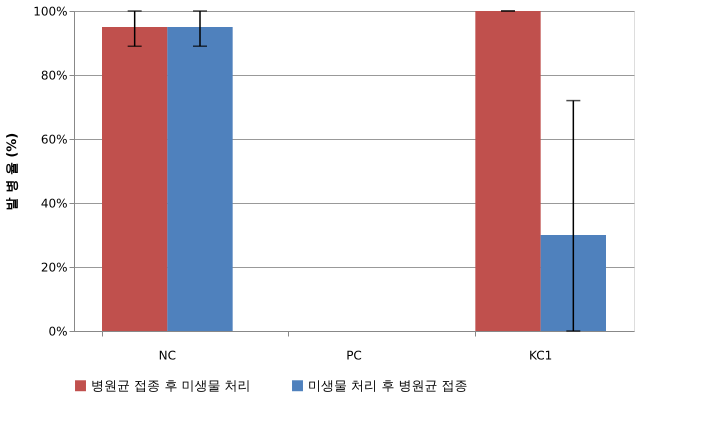 The width and height of the screenshot is (706, 439). What do you see at coordinates (171, 386) in the screenshot?
I see `legend-label: 병원균 접종 후 미생물 처리` at bounding box center [171, 386].